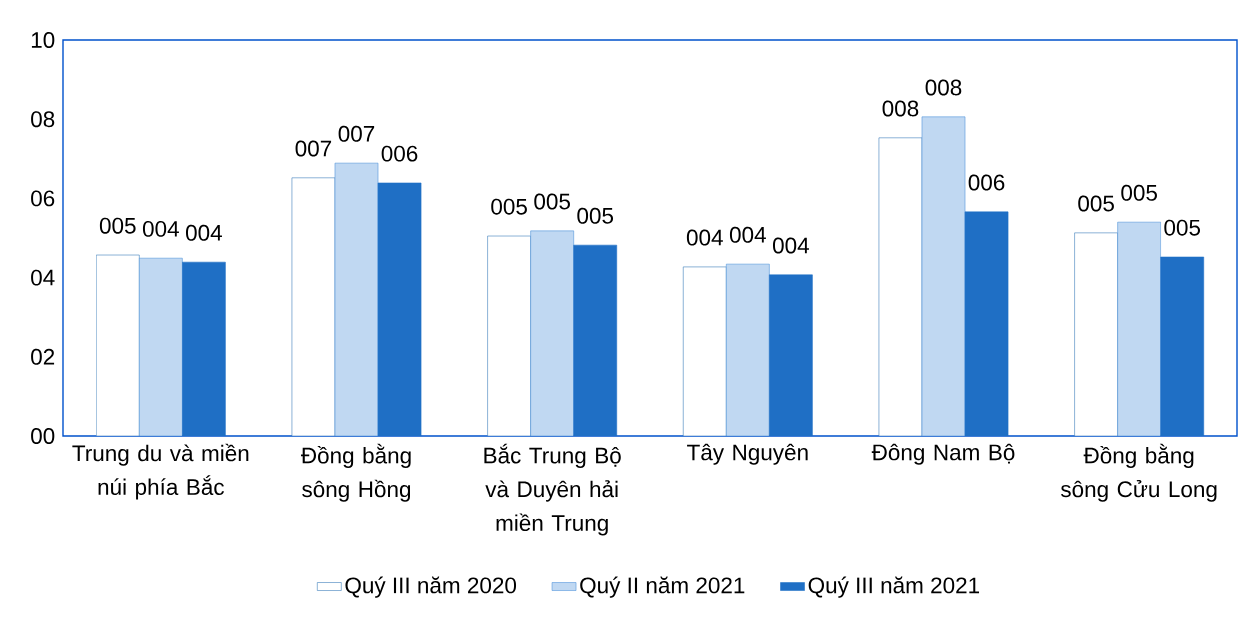  Describe the element at coordinates (431, 587) in the screenshot. I see `legend-label: Quý III năm 2020` at that location.